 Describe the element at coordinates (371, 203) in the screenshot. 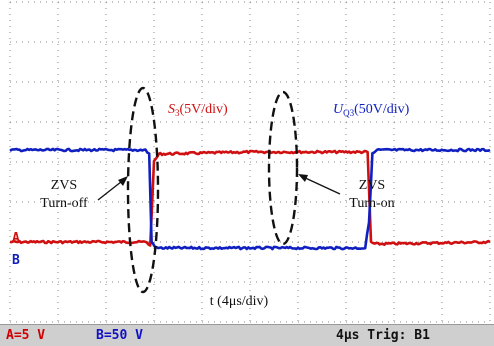

I see `annotation-turn-on: Turn-on` at that location.